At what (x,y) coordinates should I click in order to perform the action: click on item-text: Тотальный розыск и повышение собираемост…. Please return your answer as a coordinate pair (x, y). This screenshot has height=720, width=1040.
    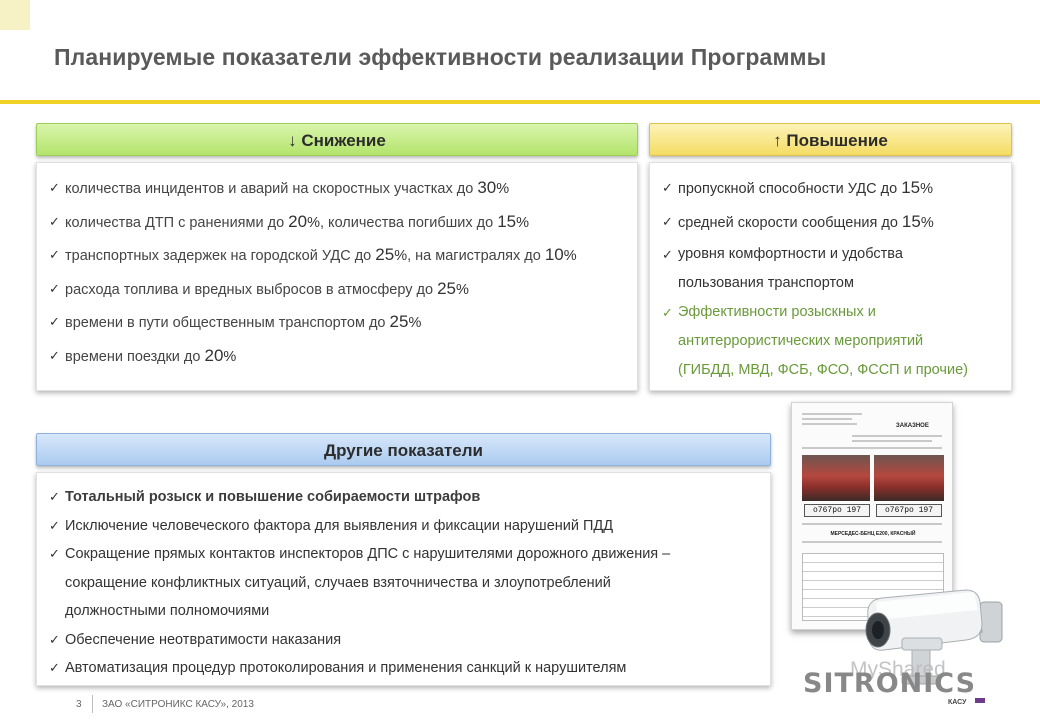
    Looking at the image, I should click on (273, 497).